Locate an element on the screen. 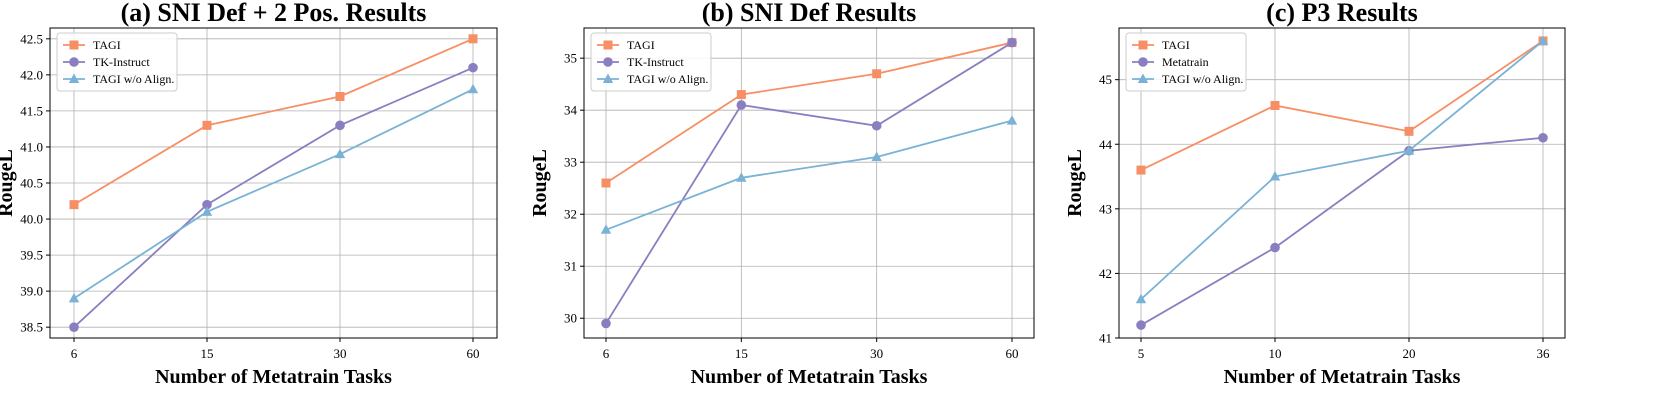 This screenshot has height=413, width=1661. chart-title: (c) P3 Results is located at coordinates (1342, 13).